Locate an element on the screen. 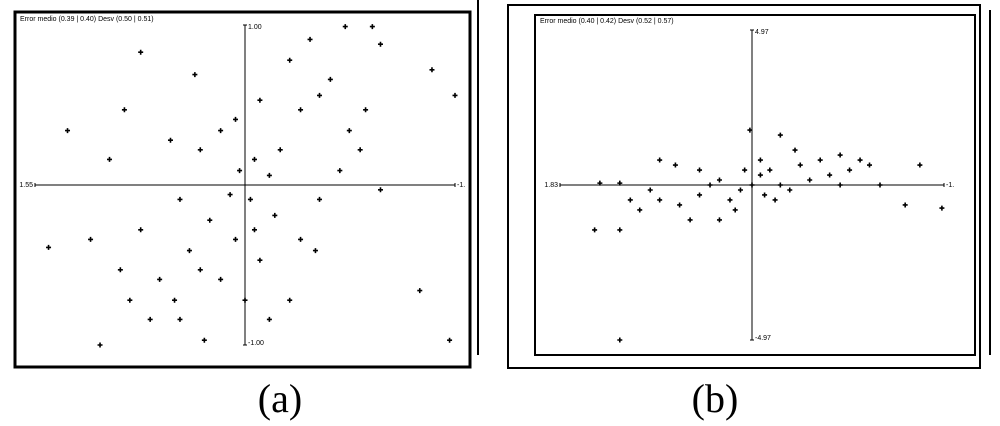  caption: (a) is located at coordinates (280, 398).